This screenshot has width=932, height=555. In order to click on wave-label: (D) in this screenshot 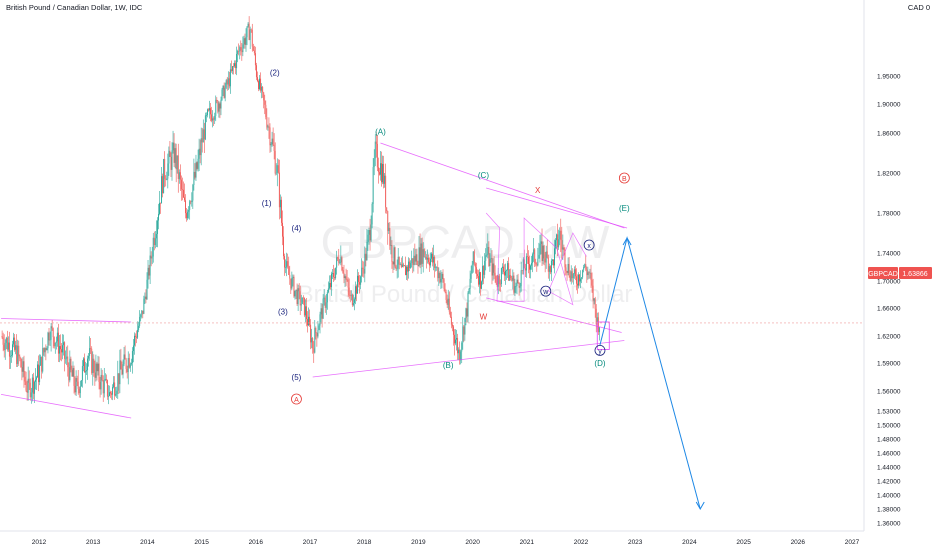, I will do `click(599, 363)`.